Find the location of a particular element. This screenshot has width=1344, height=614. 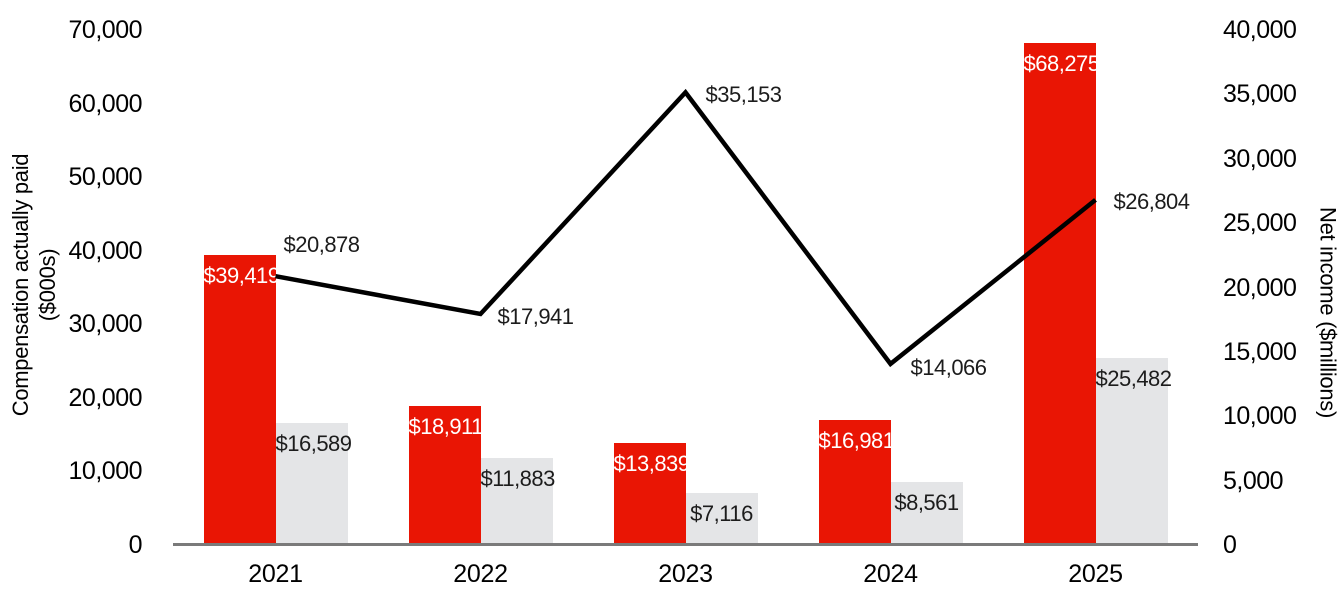

gray-bars-2023 is located at coordinates (721, 518).